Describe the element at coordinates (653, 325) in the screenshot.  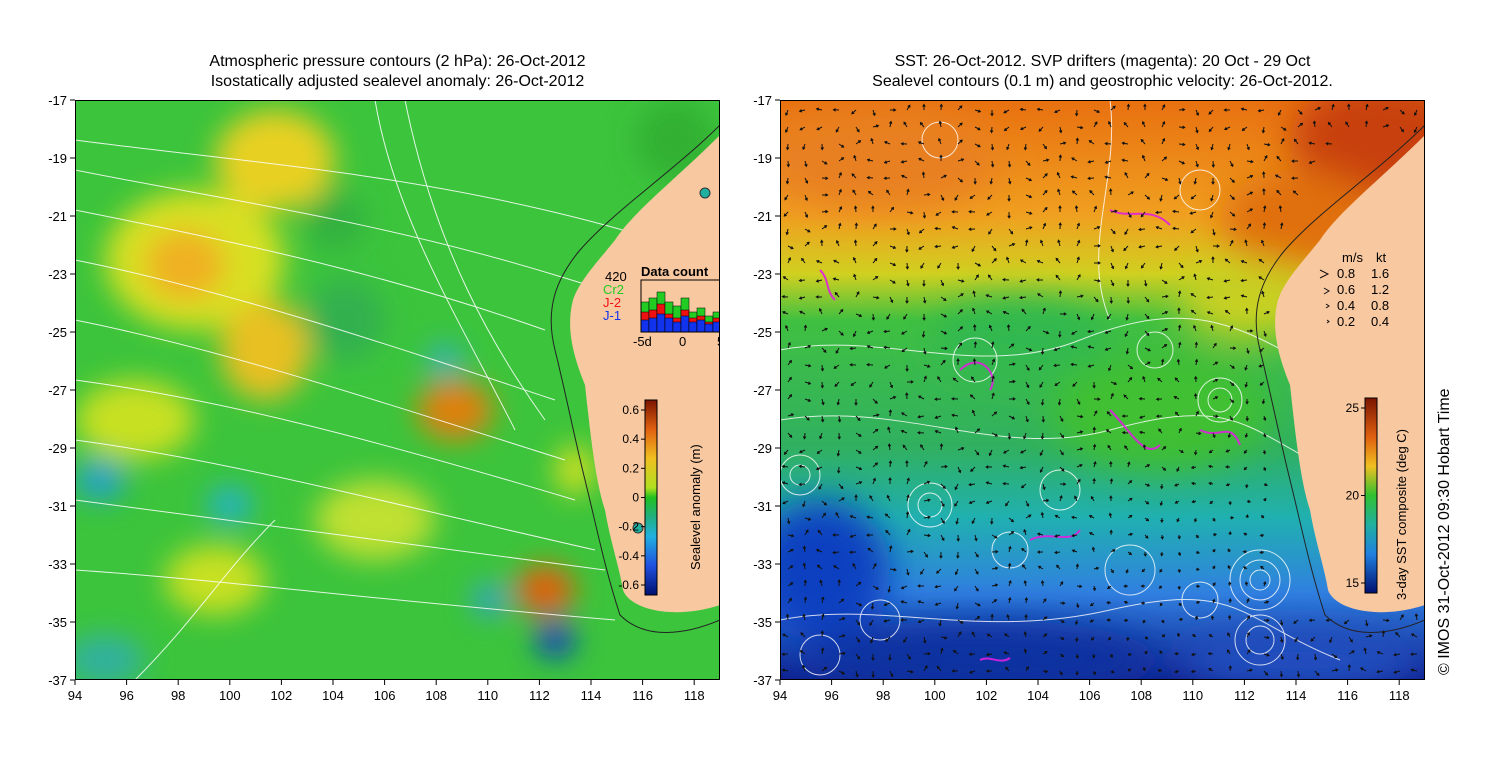
I see `data-count-bar-j1` at that location.